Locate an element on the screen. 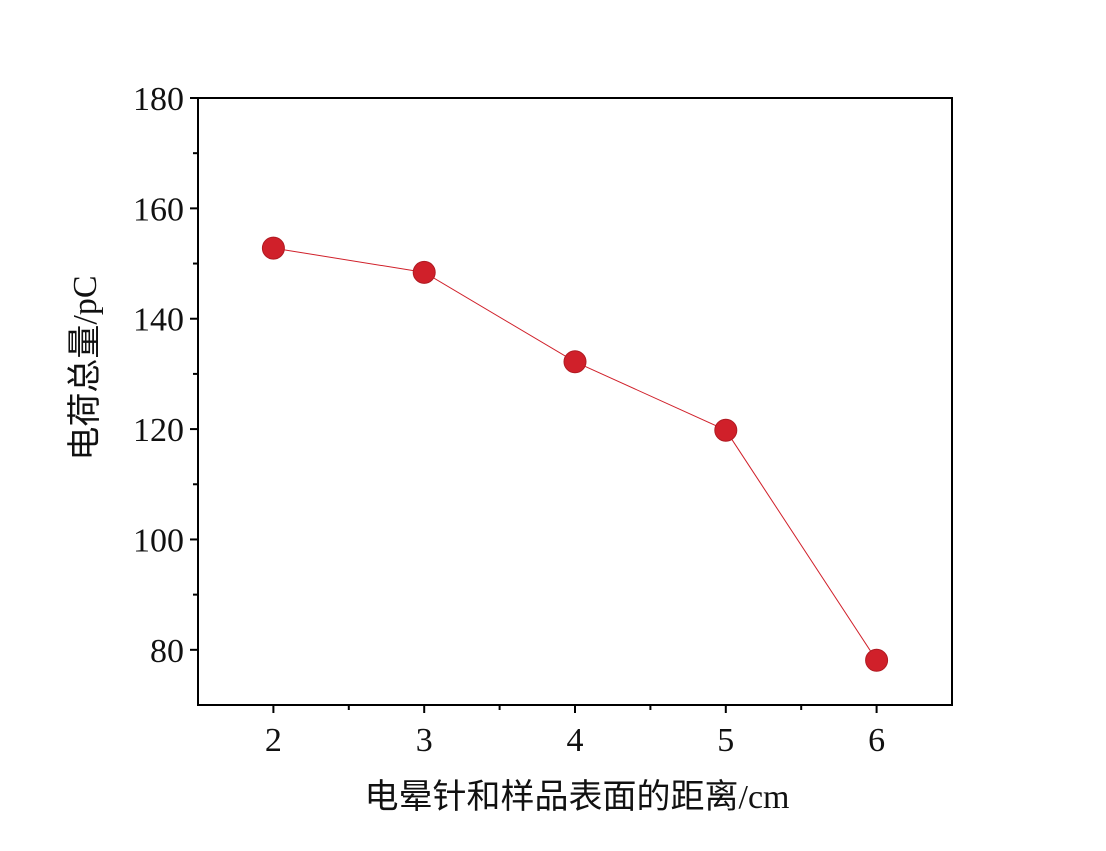 Image resolution: width=1106 pixels, height=851 pixels. y-tick-label: 80 is located at coordinates (167, 651).